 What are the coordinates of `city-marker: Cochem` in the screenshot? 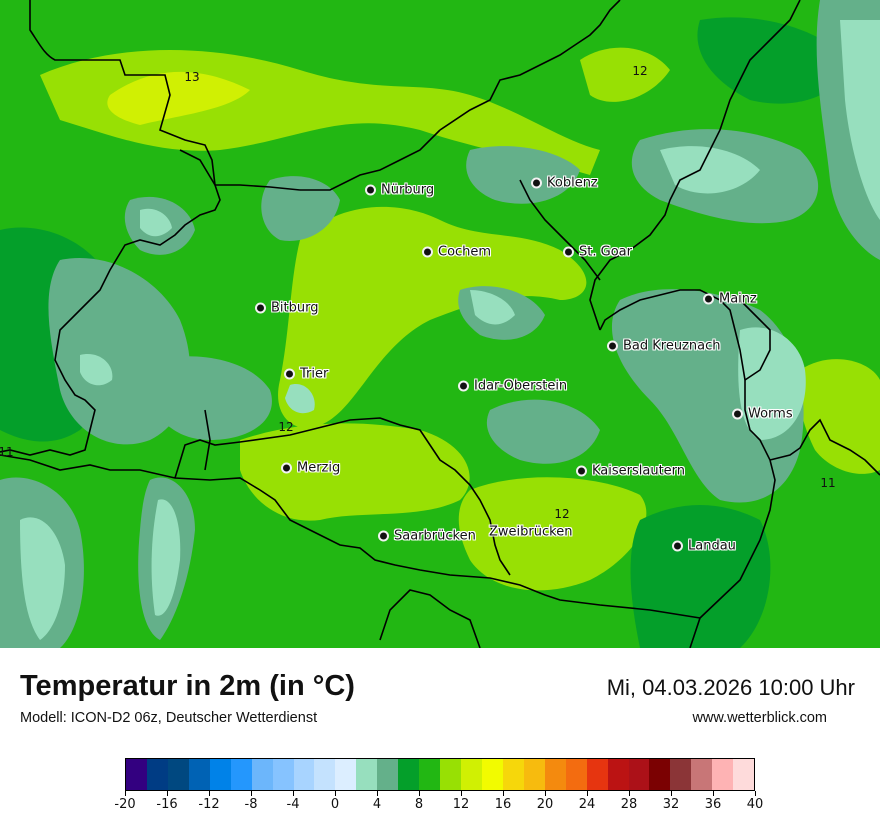 It's located at (456, 252).